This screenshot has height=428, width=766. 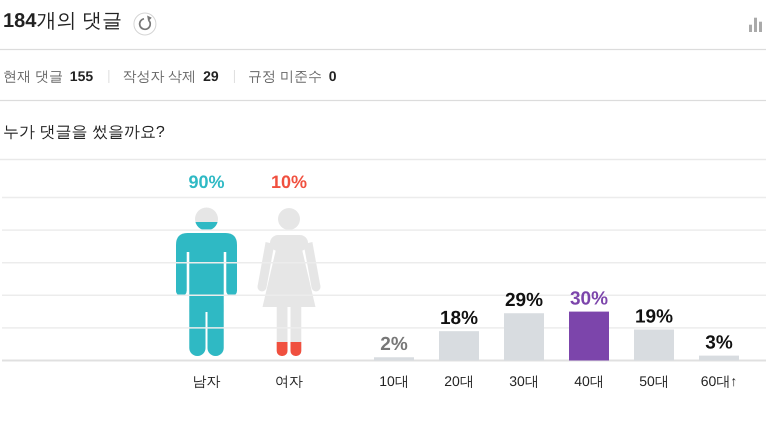 I want to click on text: 누가 댓글을 썼을까요?, so click(x=84, y=132).